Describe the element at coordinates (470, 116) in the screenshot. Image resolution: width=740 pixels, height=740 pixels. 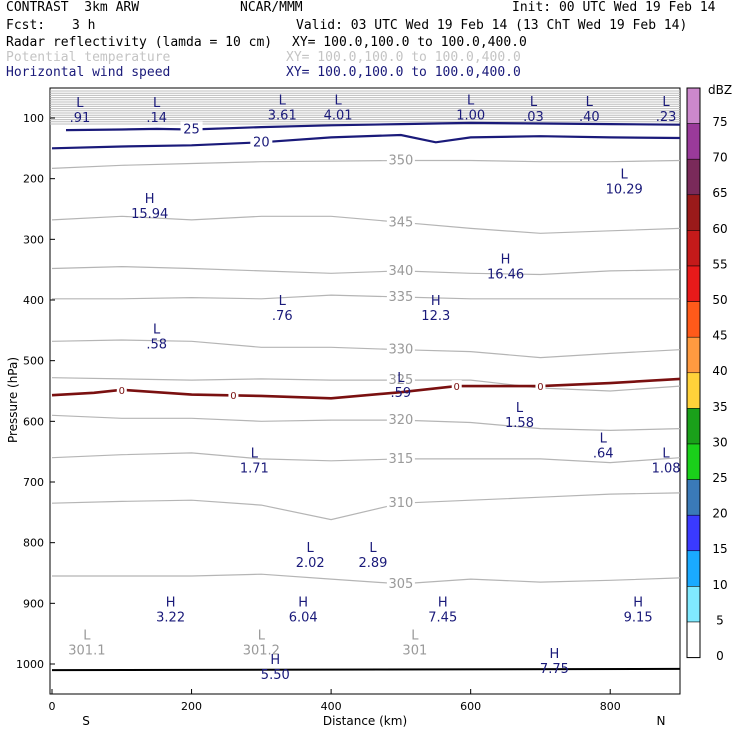
I see `extremum-value: 1.00` at that location.